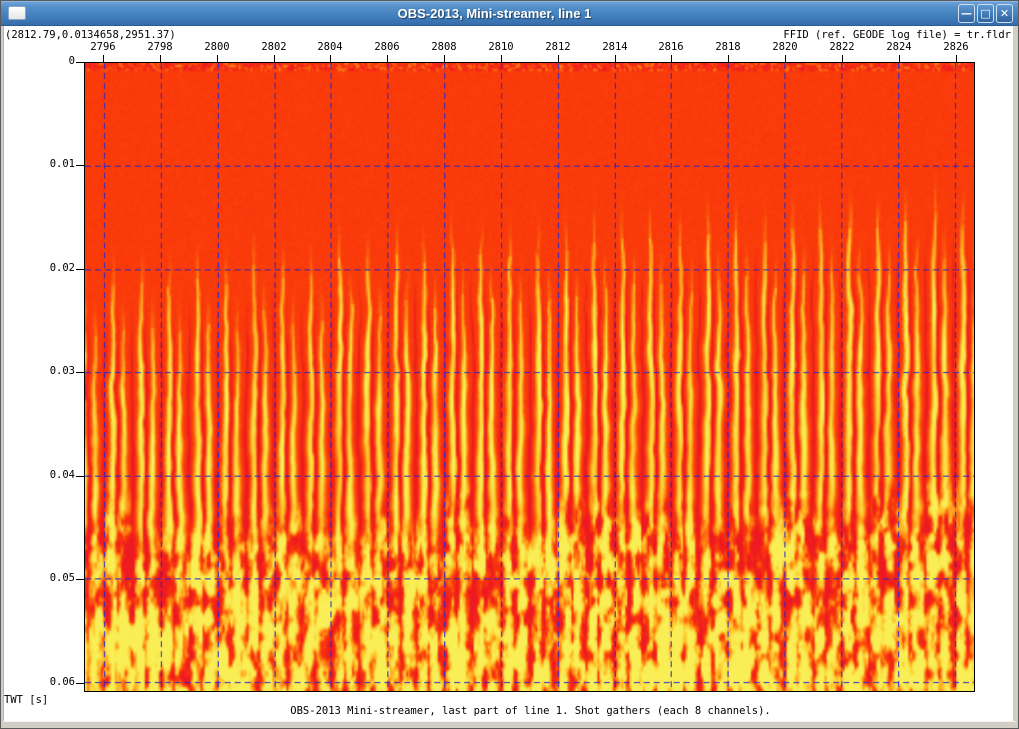 The width and height of the screenshot is (1019, 729). Describe the element at coordinates (274, 47) in the screenshot. I see `x-tick-label: 2802` at that location.